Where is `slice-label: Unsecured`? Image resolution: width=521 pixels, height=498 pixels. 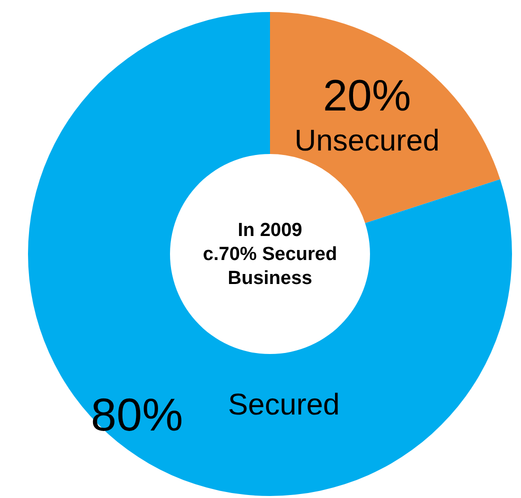 slice-label: Unsecured is located at coordinates (367, 141).